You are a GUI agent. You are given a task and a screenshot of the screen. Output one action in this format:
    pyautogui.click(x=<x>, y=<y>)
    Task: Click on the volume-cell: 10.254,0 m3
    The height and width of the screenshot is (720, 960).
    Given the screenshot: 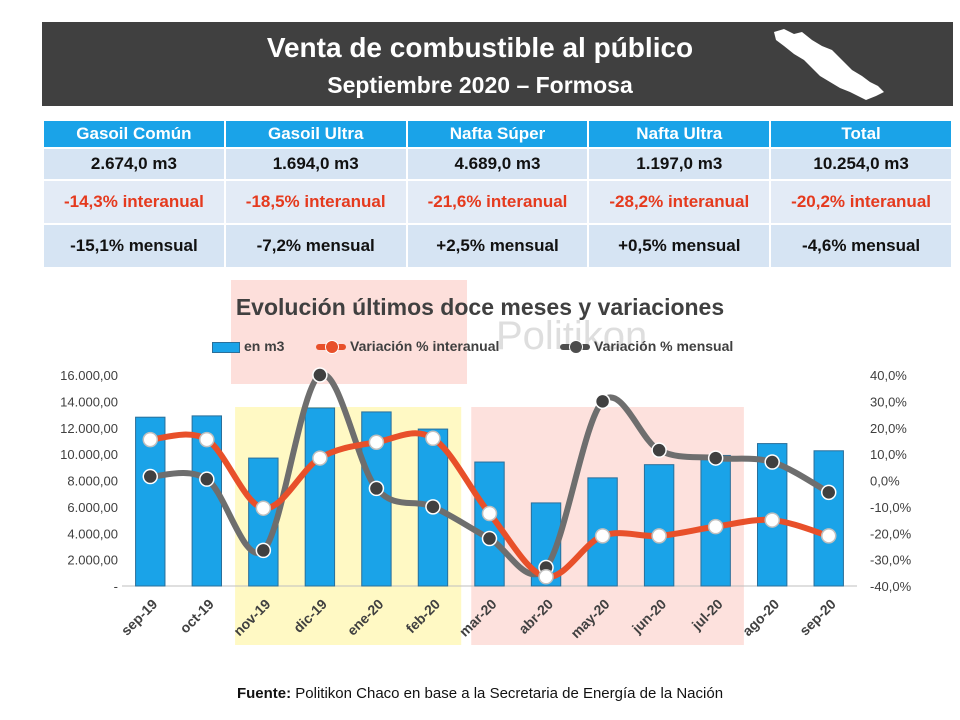 What is the action you would take?
    pyautogui.click(x=861, y=164)
    